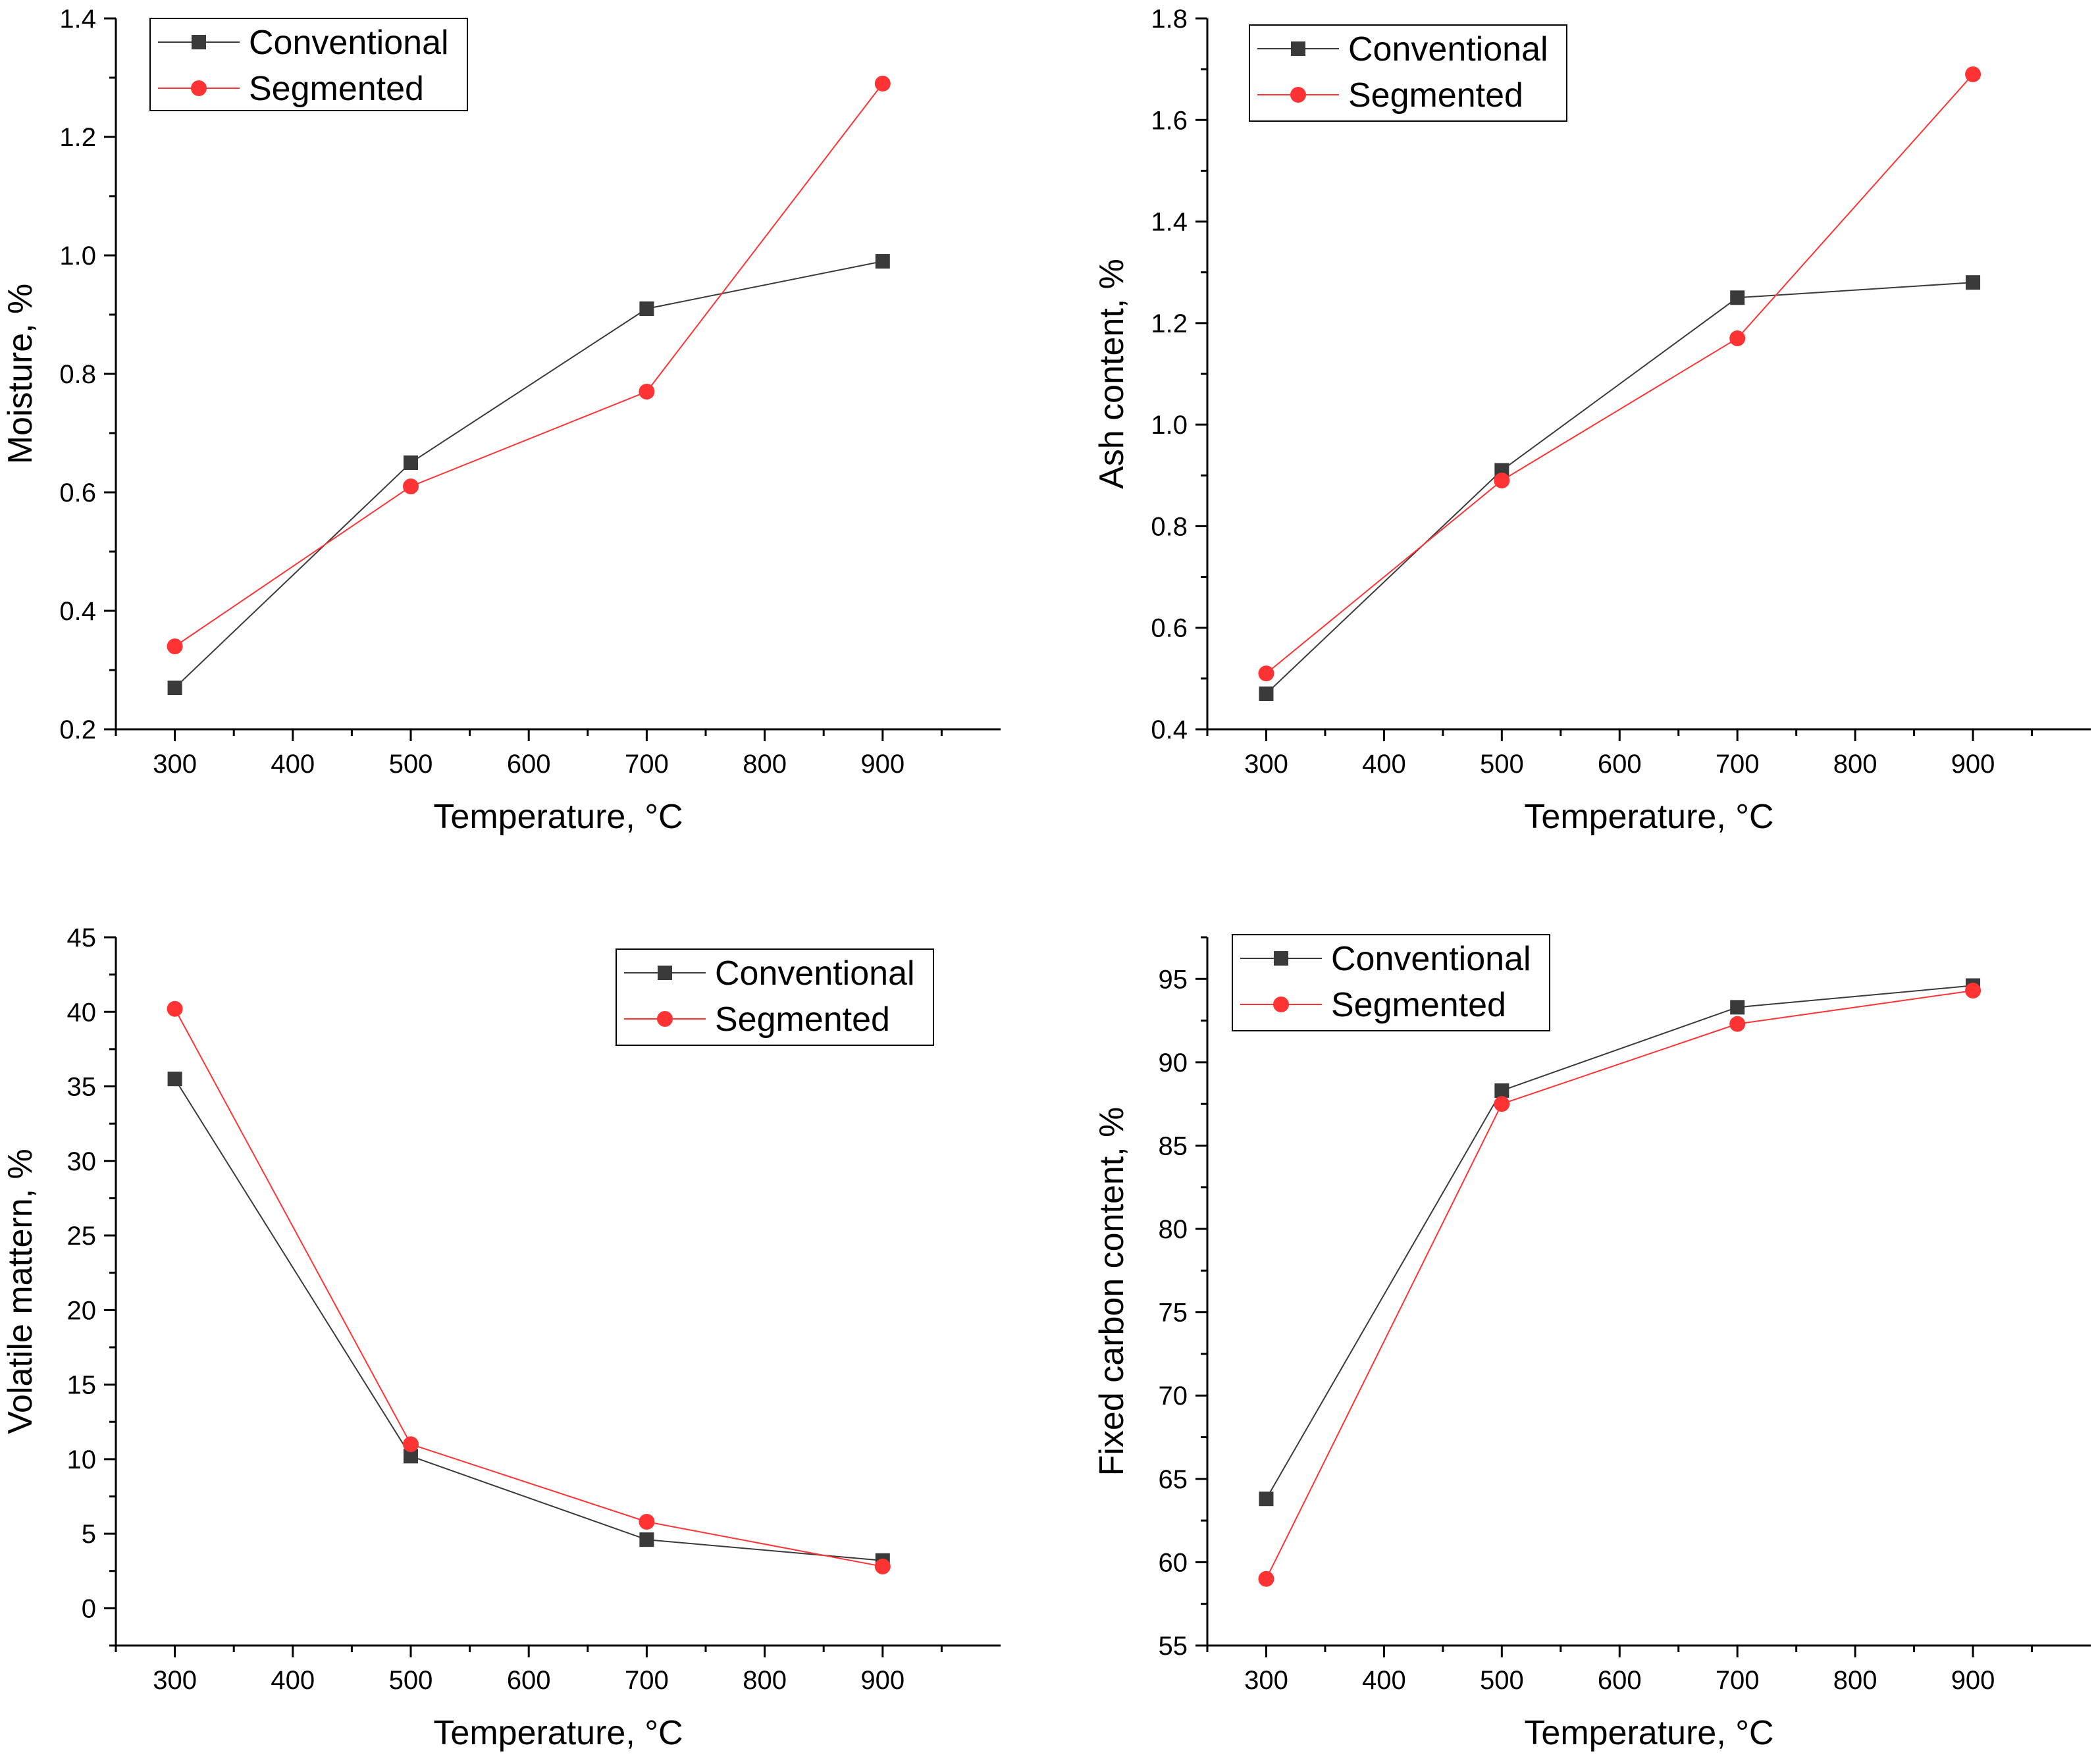 Image resolution: width=2098 pixels, height=1764 pixels. Describe the element at coordinates (1173, 1397) in the screenshot. I see `y-tick-label: 70` at that location.